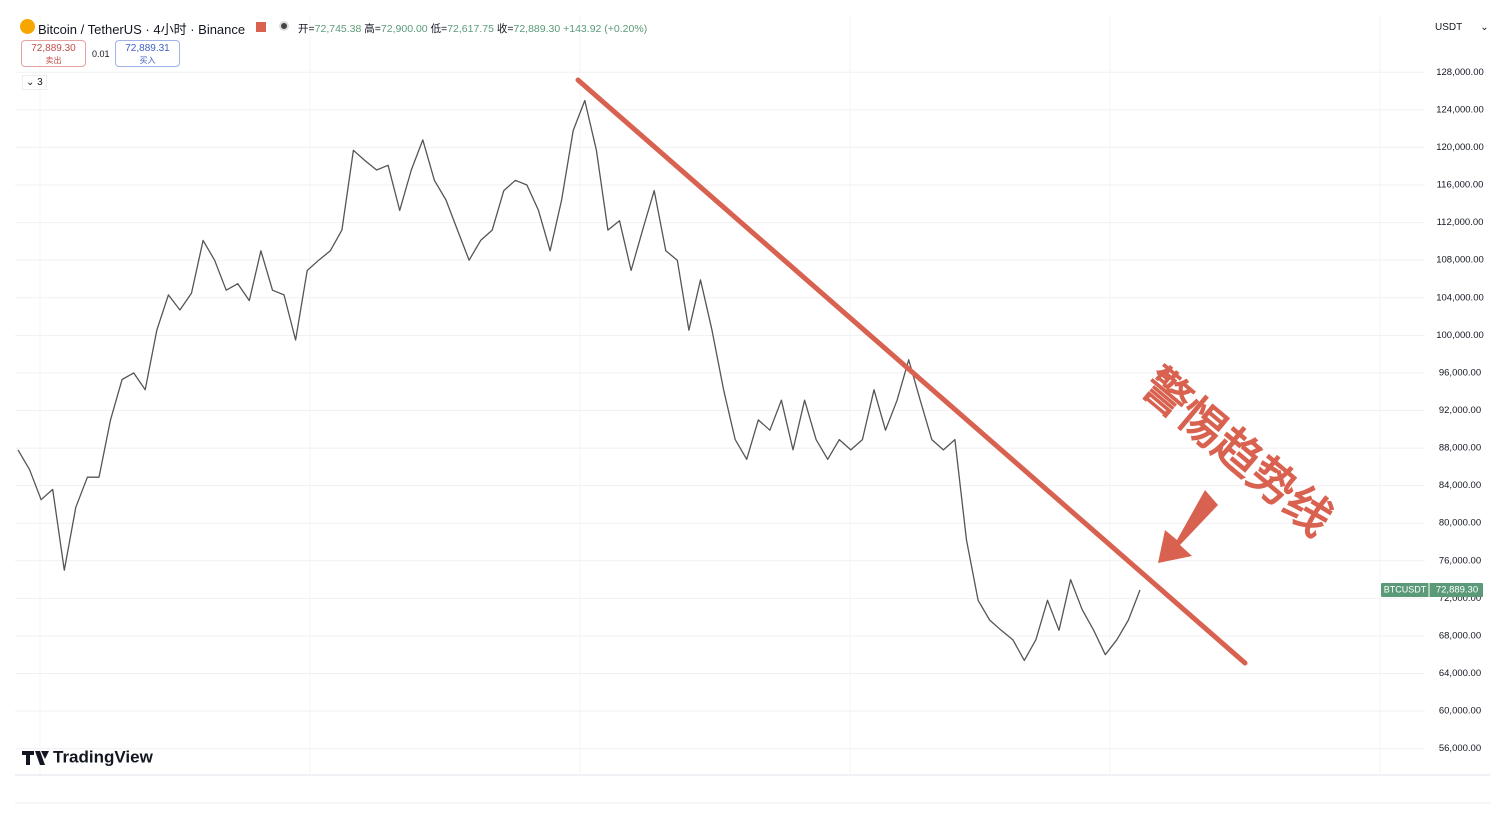 The width and height of the screenshot is (1505, 828). What do you see at coordinates (27, 26) in the screenshot?
I see `coin-icon` at bounding box center [27, 26].